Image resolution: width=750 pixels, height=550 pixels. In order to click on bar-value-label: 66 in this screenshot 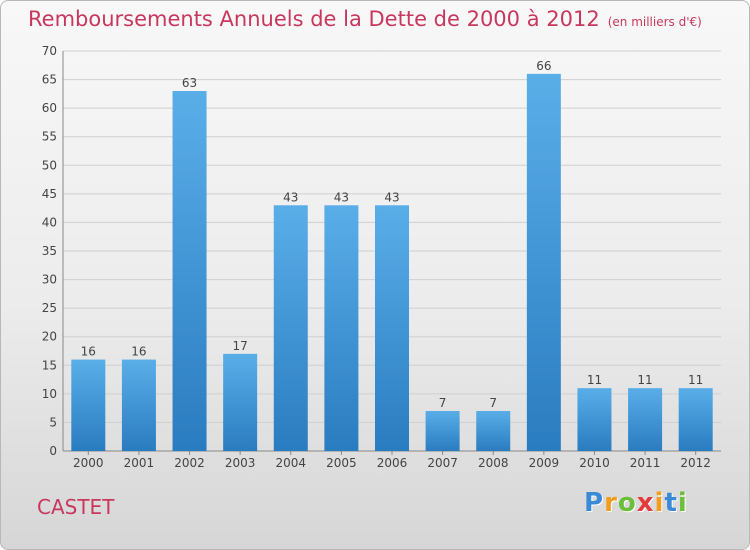, I will do `click(543, 66)`.